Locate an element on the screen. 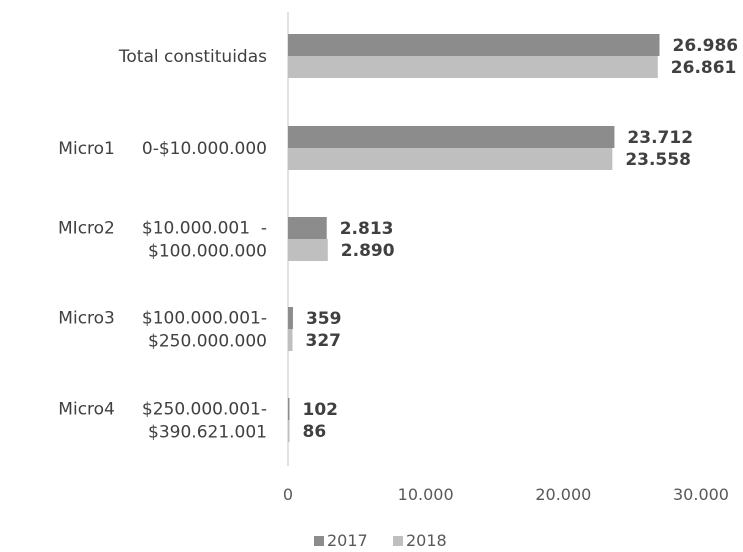 The image size is (743, 552). x-tick-label-3: 30.000 is located at coordinates (701, 494).